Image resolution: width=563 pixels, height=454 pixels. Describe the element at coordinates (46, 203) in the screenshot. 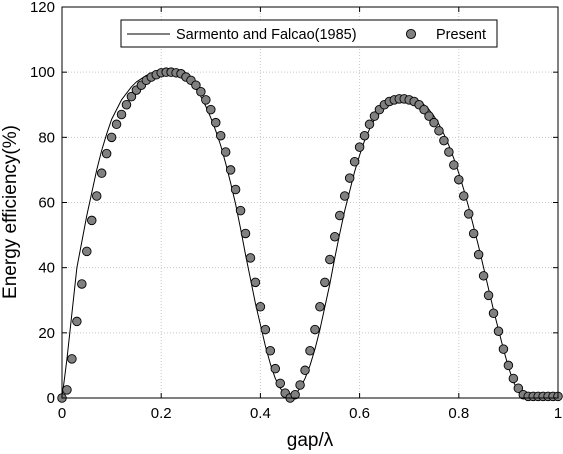

I see `y-tick-label: 60` at that location.